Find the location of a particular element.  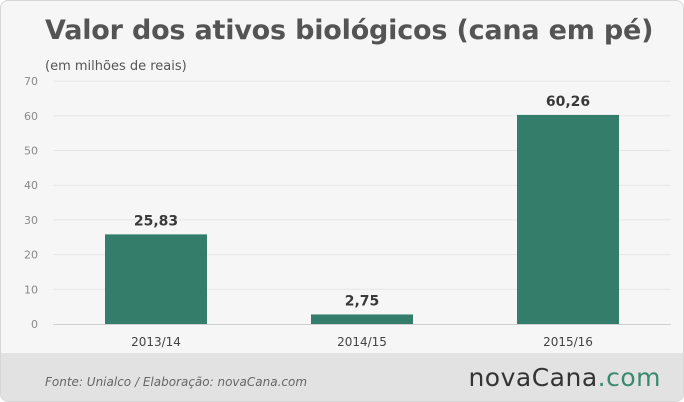

y-tick-label: 0 is located at coordinates (34, 324).